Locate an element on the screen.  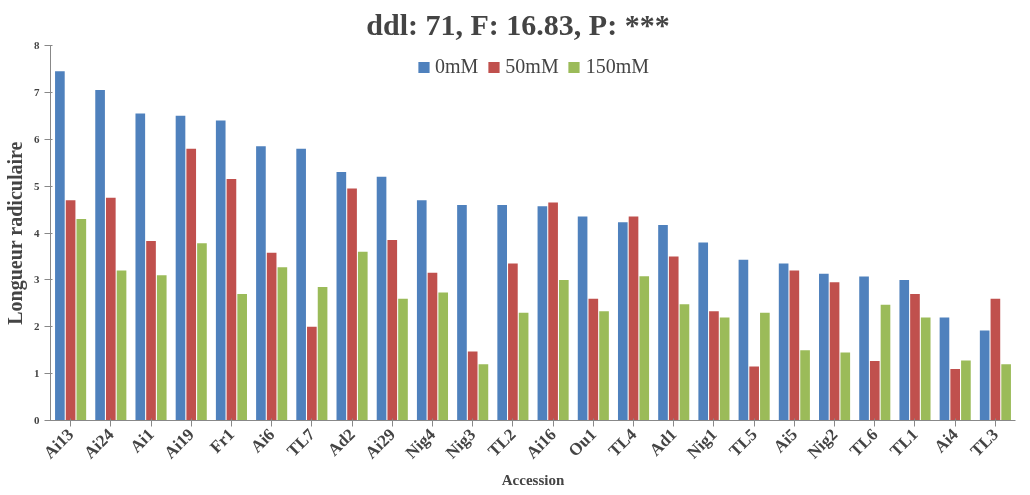
legend-label: 50mM is located at coordinates (532, 66).